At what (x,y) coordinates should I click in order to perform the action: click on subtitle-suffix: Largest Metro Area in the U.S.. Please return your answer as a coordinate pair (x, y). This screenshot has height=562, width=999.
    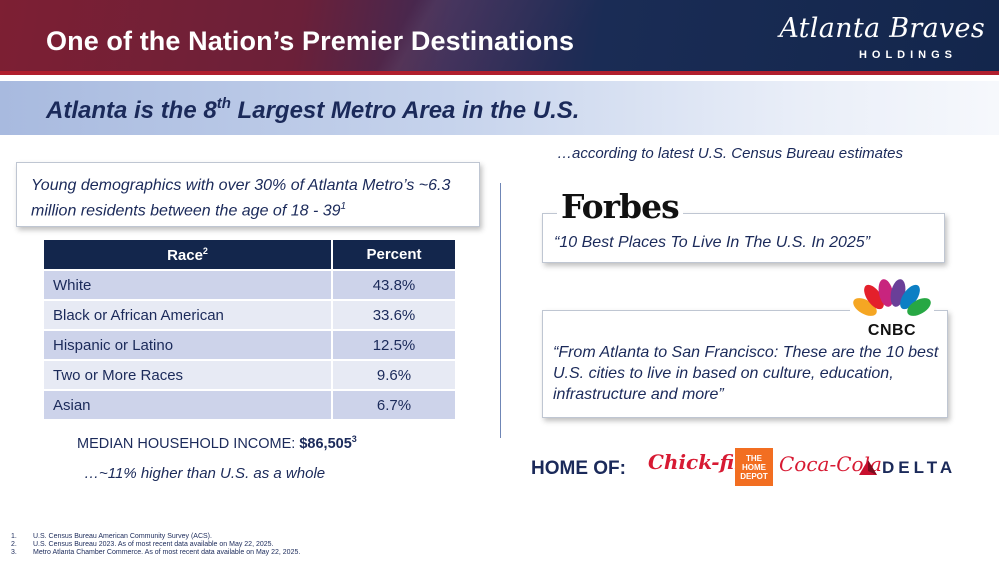
    Looking at the image, I should click on (405, 110).